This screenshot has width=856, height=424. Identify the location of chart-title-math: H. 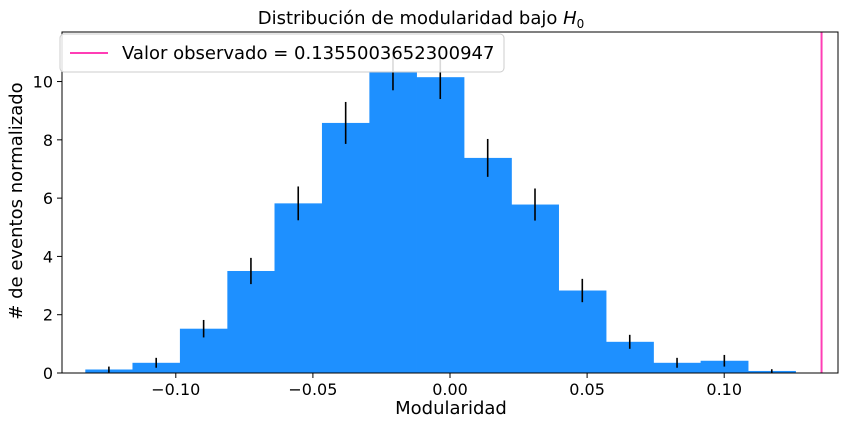
(570, 18).